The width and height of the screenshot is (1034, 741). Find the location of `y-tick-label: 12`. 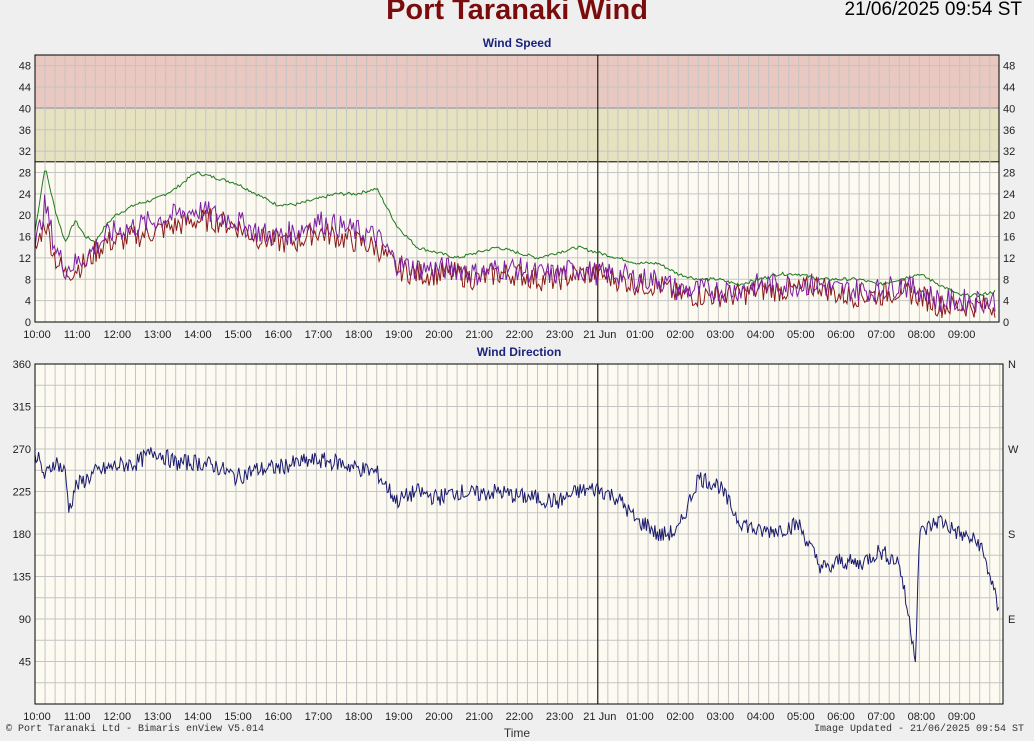

y-tick-label: 12 is located at coordinates (25, 259).